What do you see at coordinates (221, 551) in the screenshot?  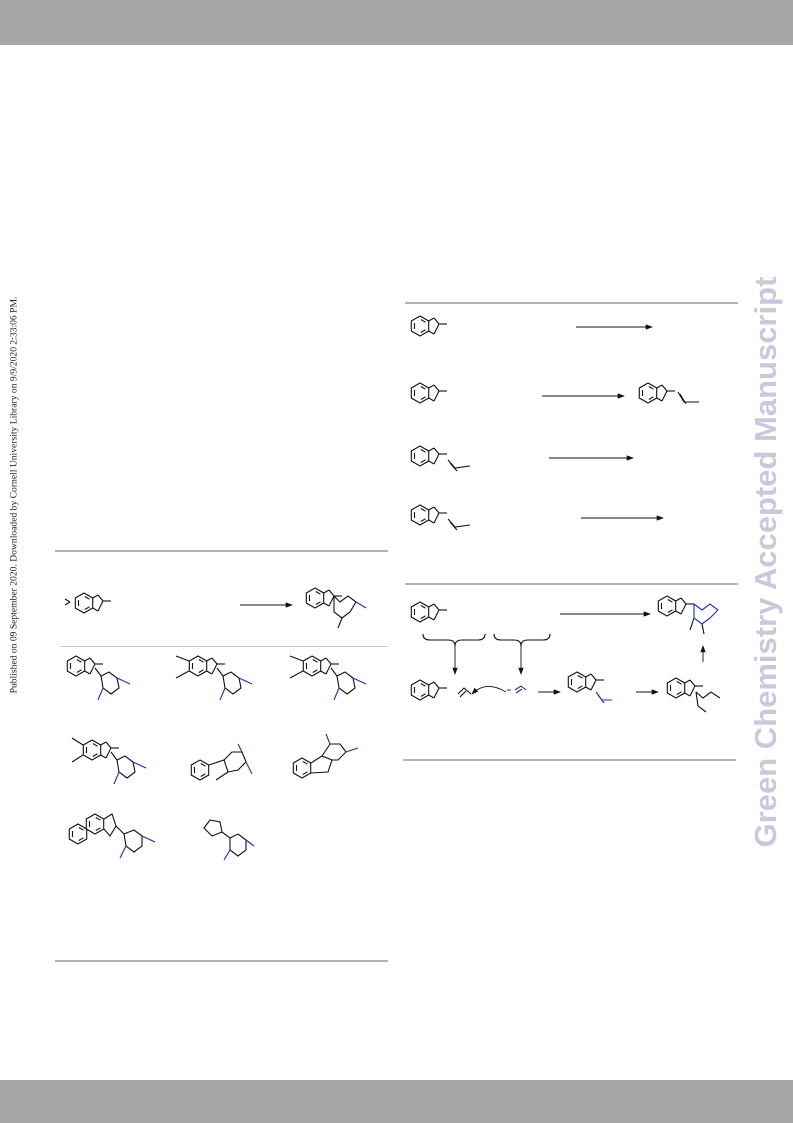 I see `scheme-left-top-rule` at bounding box center [221, 551].